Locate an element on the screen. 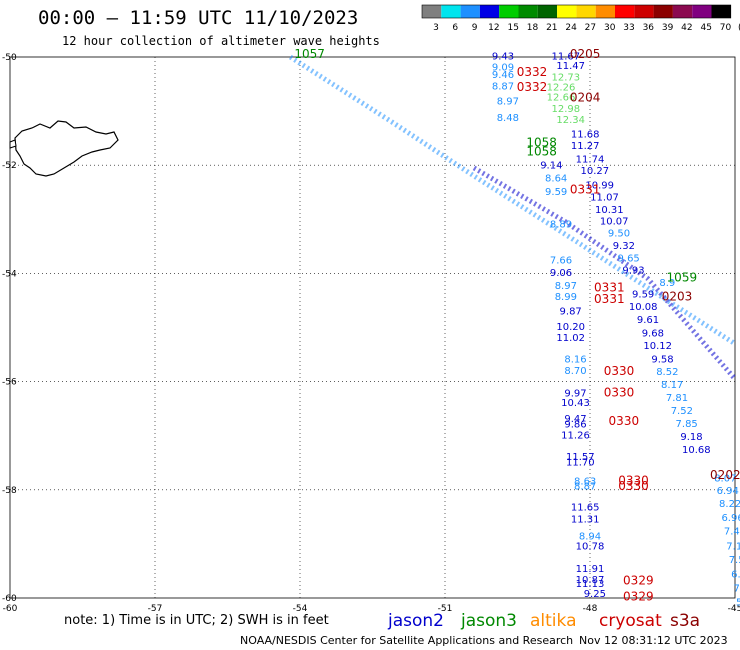 This screenshot has width=740, height=650. swh-label: 9.59 is located at coordinates (556, 192).